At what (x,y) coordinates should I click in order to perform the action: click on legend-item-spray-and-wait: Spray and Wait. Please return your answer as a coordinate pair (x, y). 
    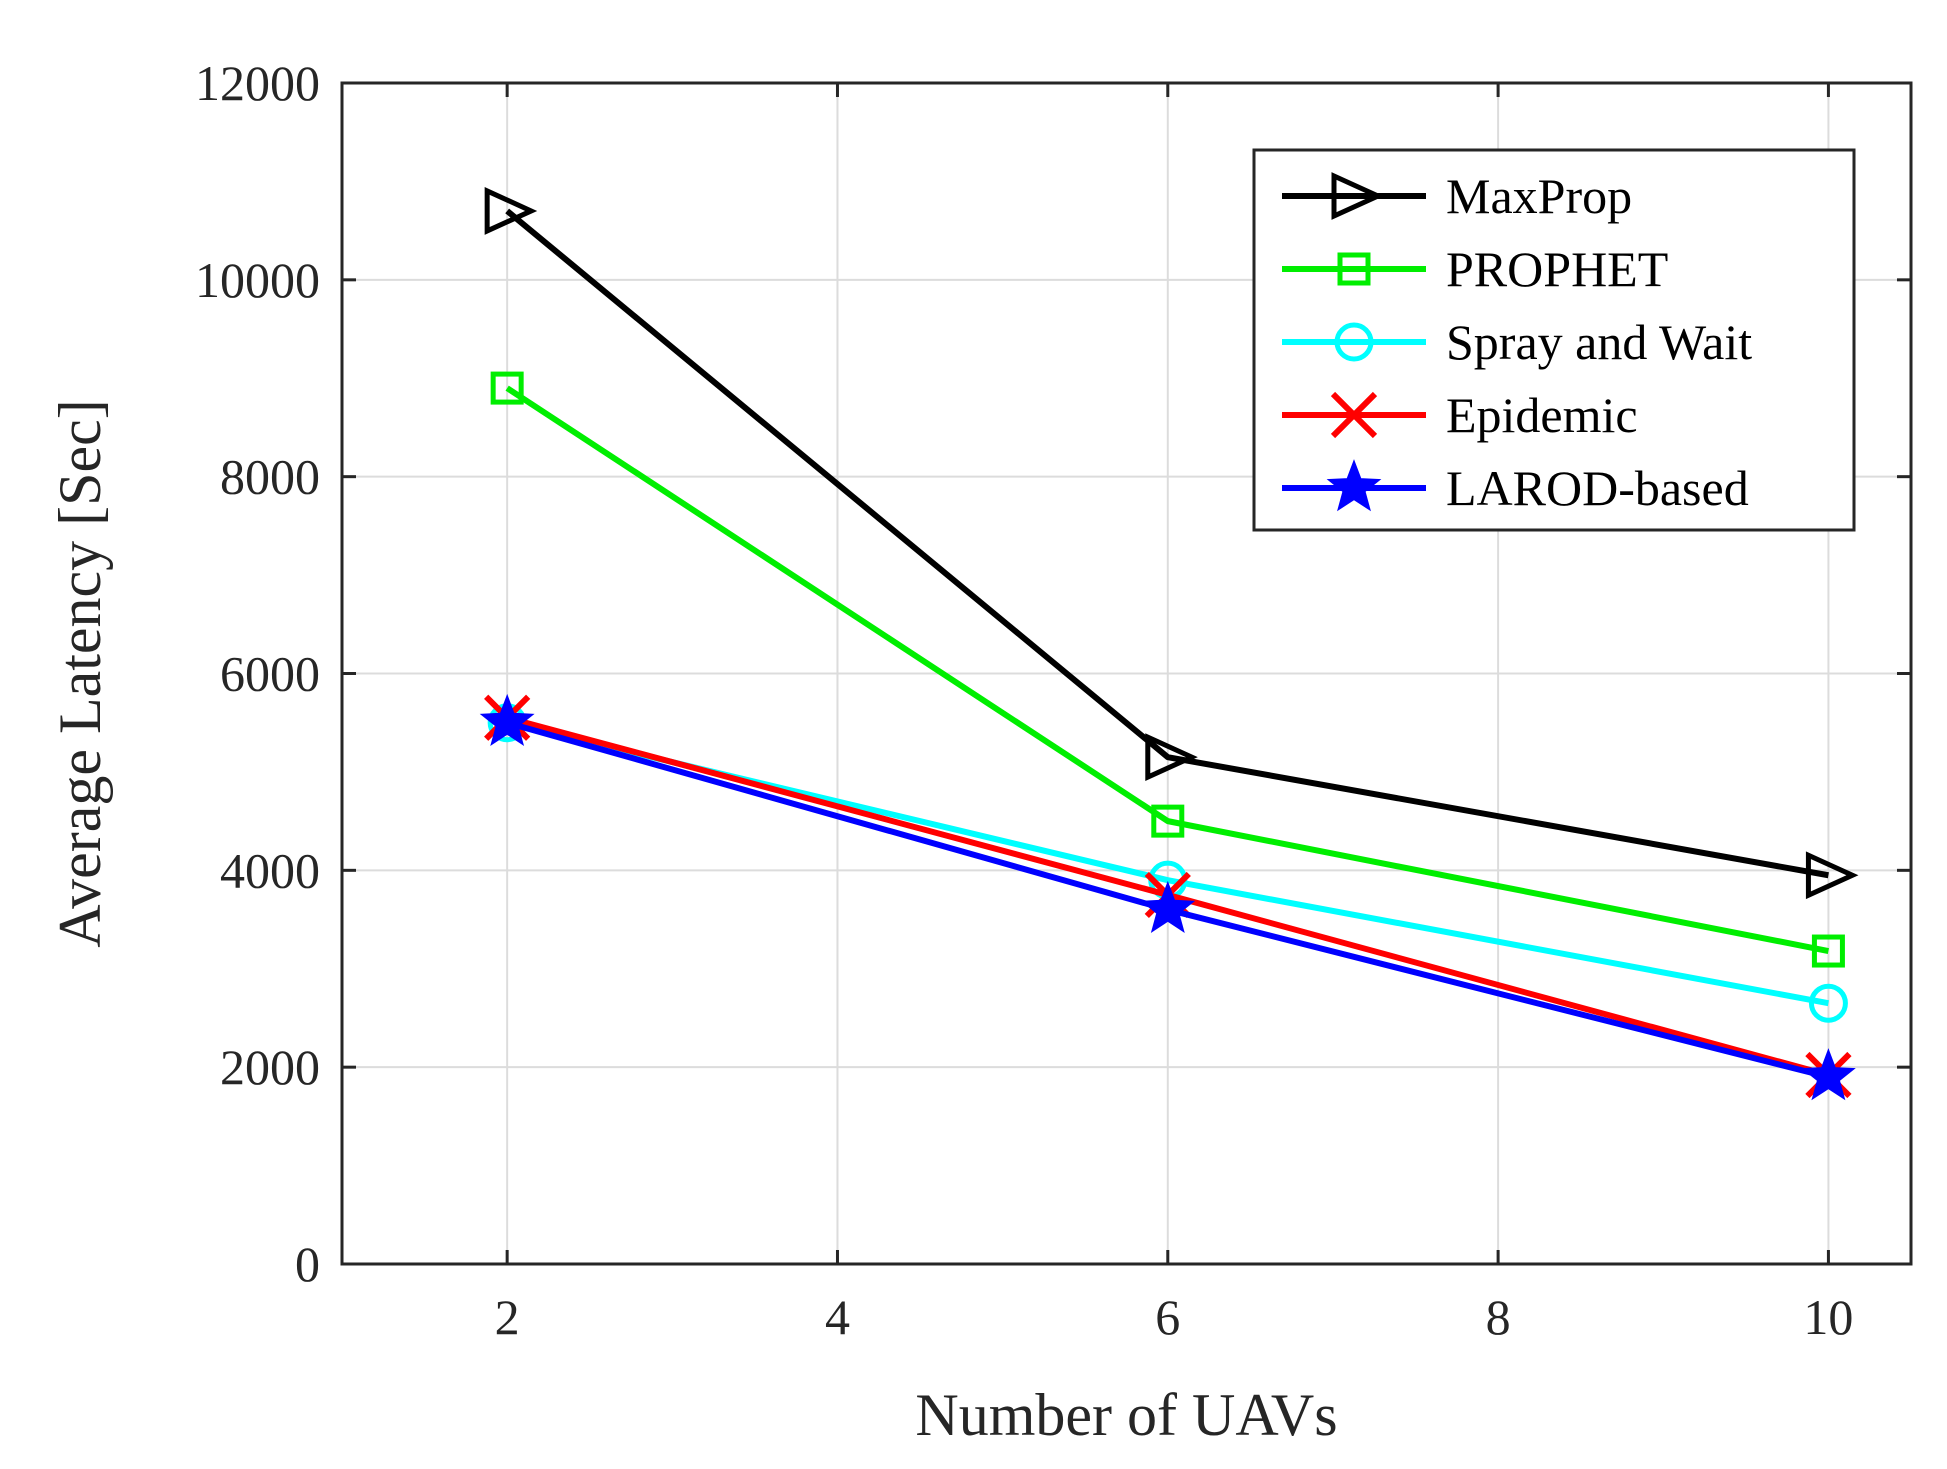
    Looking at the image, I should click on (1517, 342).